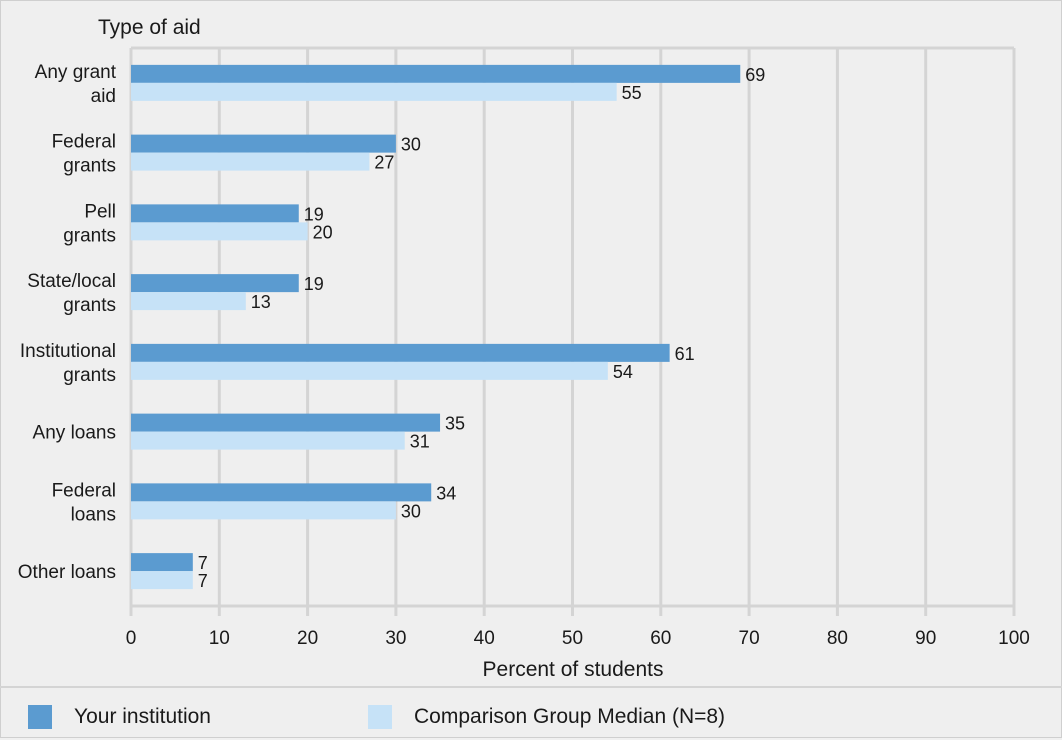  Describe the element at coordinates (103, 96) in the screenshot. I see `category-label-0-line-1: aid` at that location.